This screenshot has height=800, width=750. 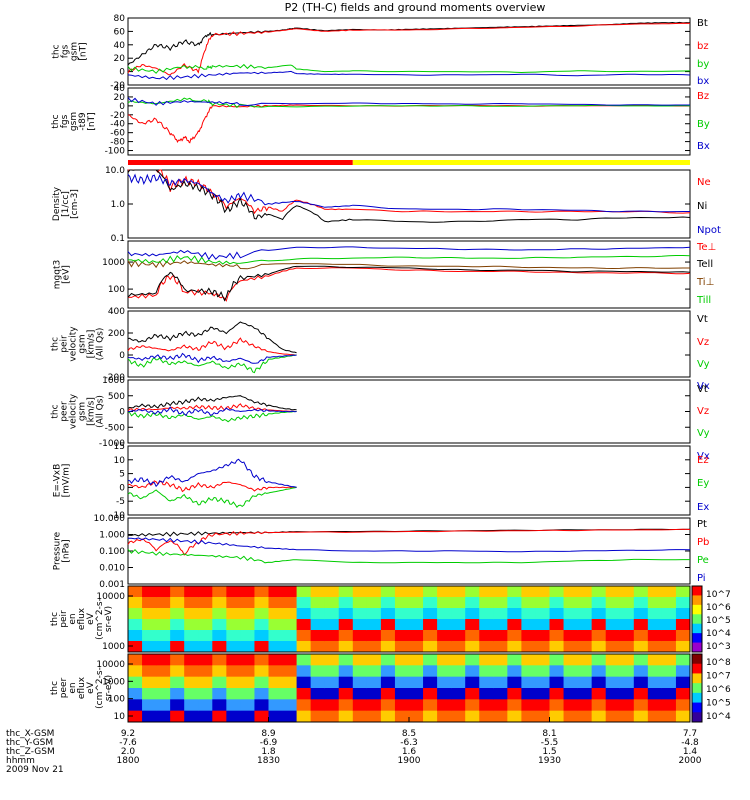 What do you see at coordinates (703, 560) in the screenshot?
I see `legend-pe: Pe` at bounding box center [703, 560].